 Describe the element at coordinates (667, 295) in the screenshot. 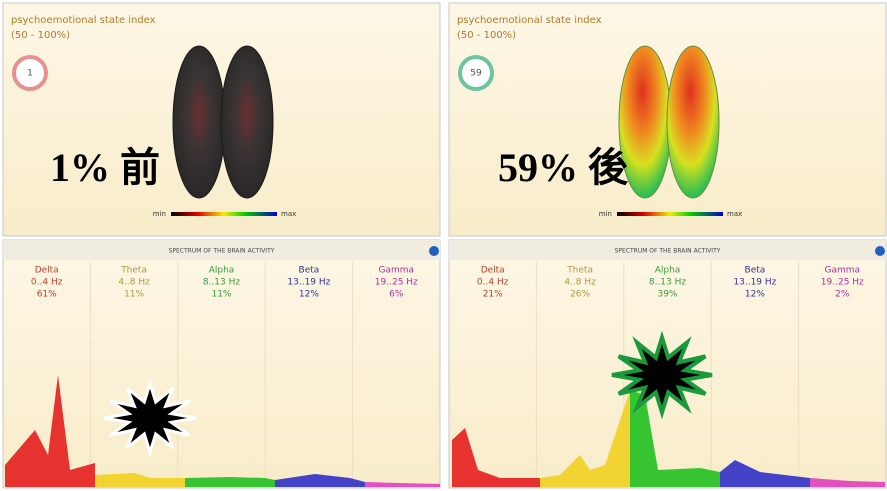

I see `band-percent: 39%` at that location.